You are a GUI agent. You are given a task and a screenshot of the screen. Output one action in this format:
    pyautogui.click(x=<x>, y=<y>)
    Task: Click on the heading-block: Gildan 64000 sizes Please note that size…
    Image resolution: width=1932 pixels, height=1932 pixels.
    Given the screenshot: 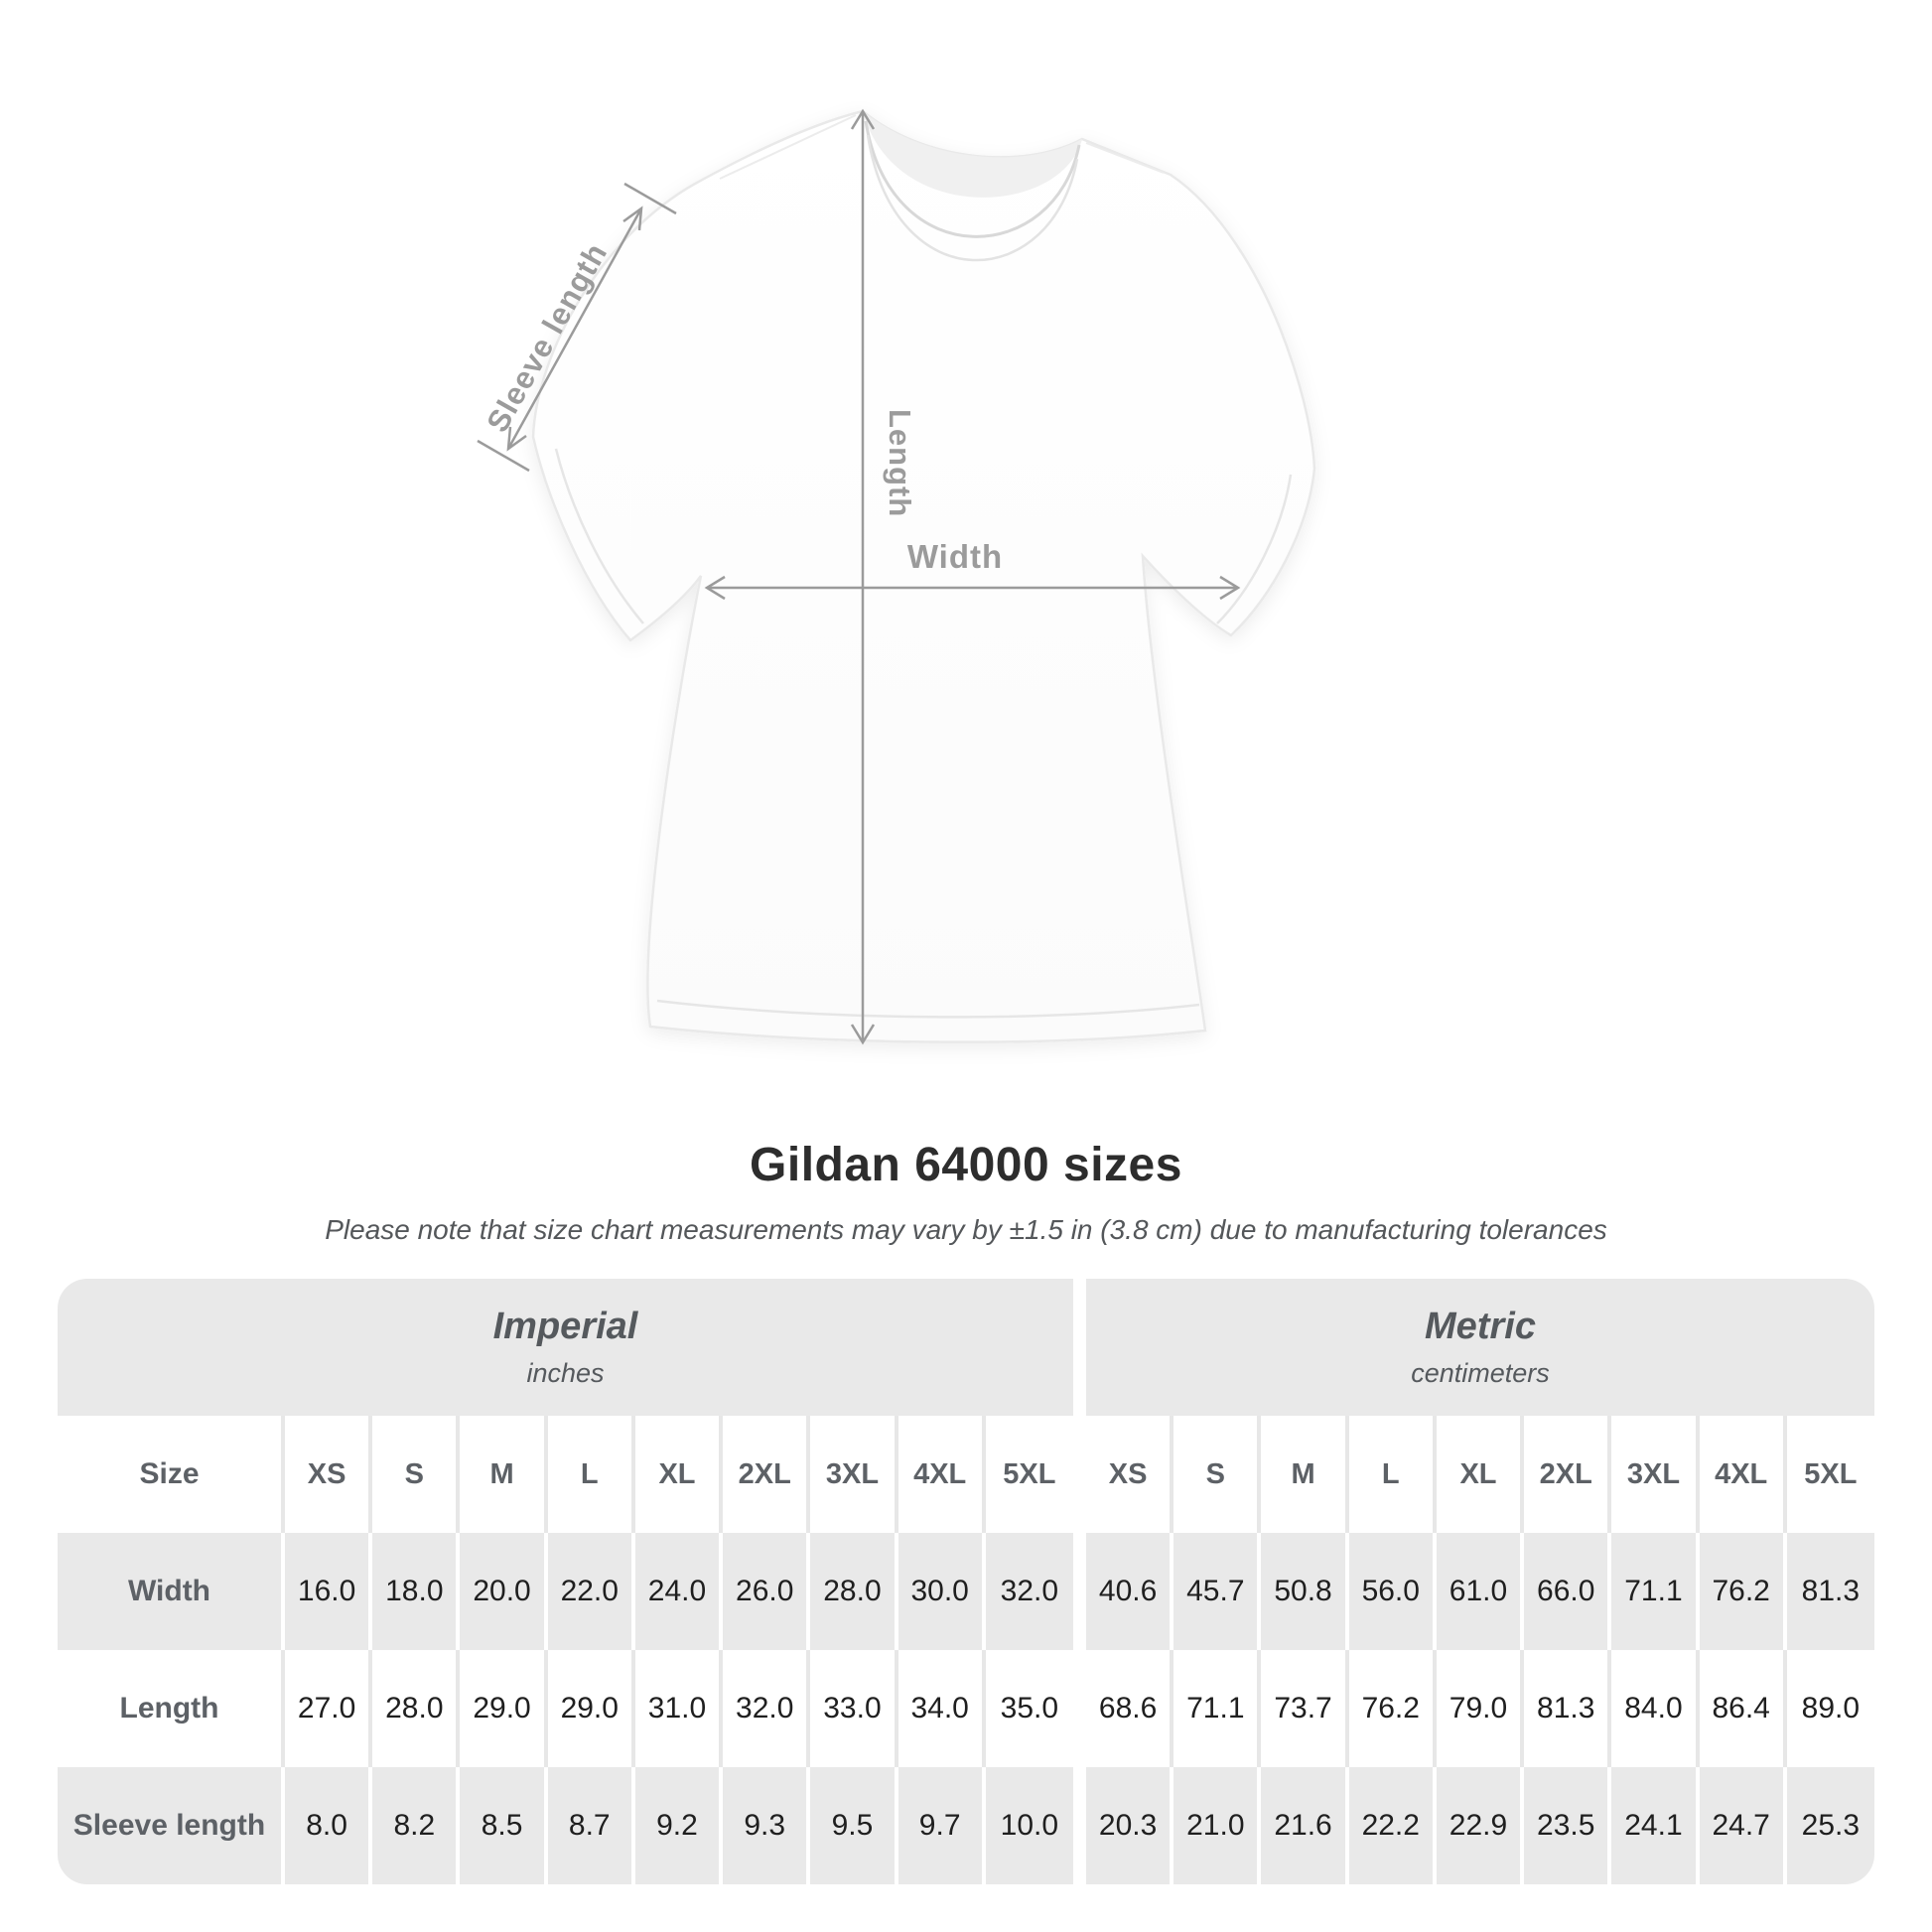 What is the action you would take?
    pyautogui.click(x=966, y=1192)
    